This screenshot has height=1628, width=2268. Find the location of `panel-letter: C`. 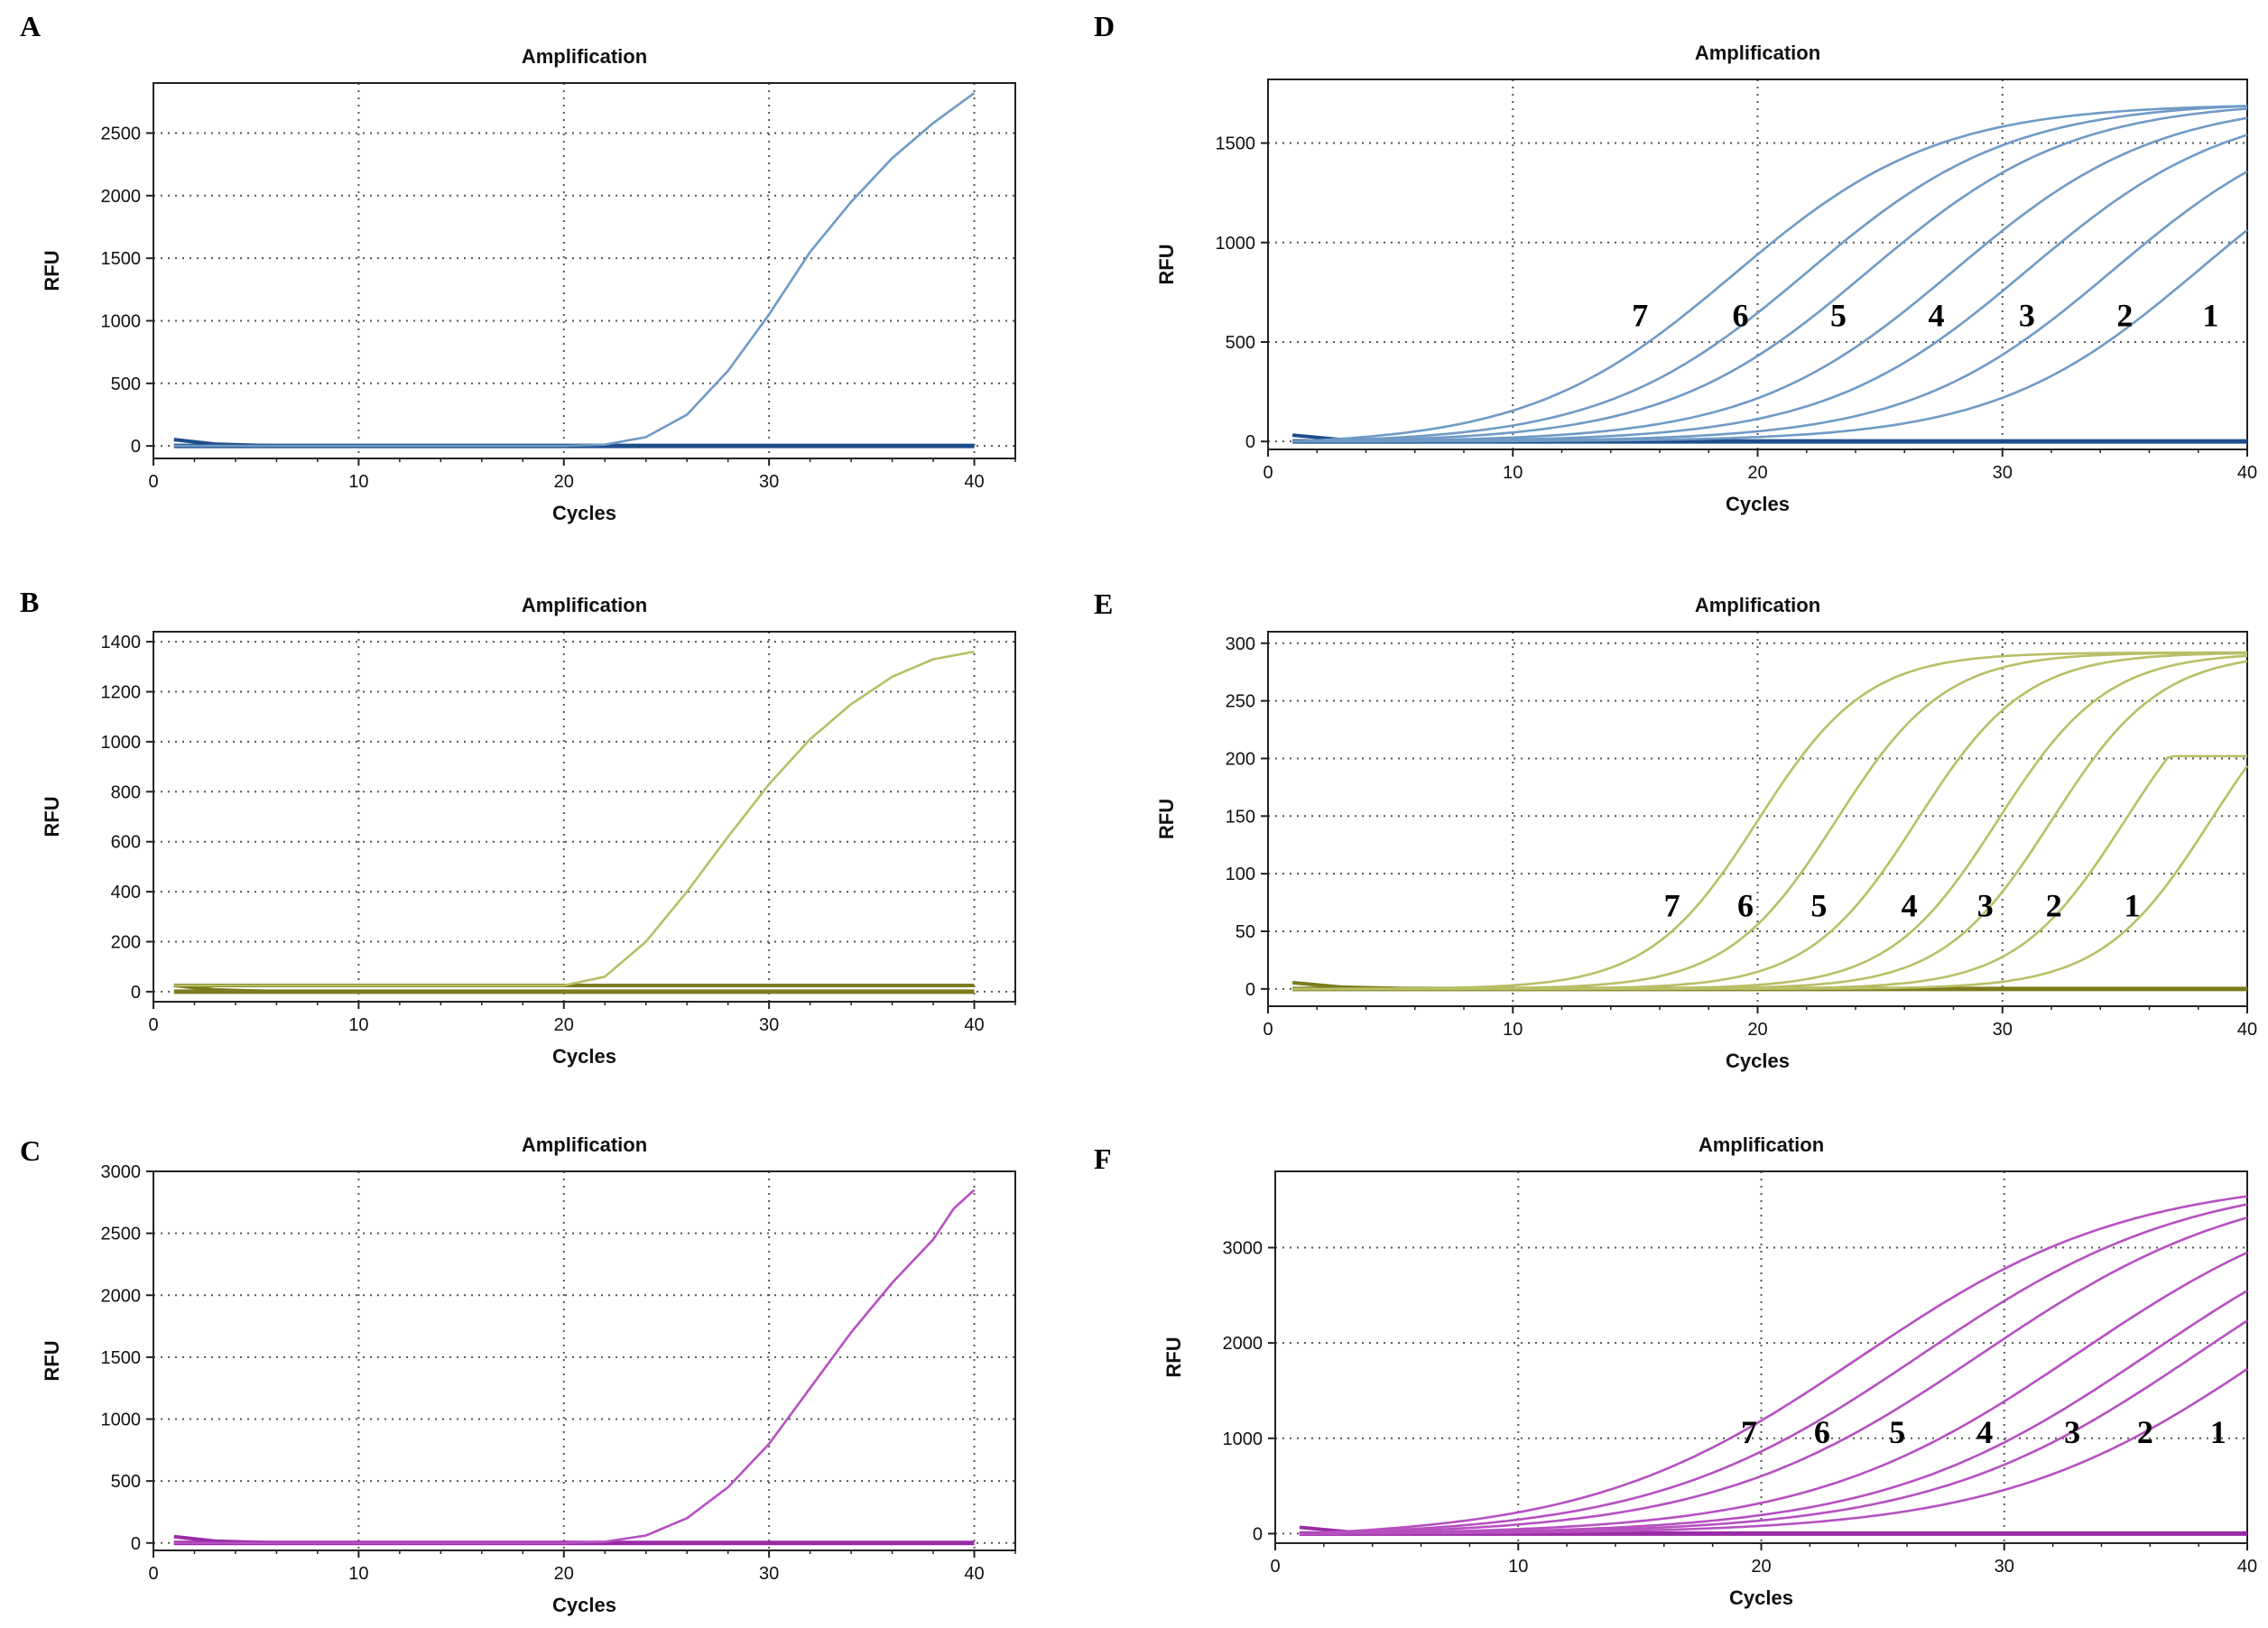

panel-letter: C is located at coordinates (30, 1150).